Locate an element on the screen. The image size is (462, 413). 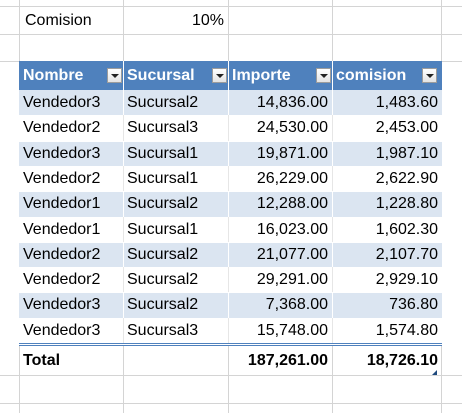
total-row-border is located at coordinates (230, 344).